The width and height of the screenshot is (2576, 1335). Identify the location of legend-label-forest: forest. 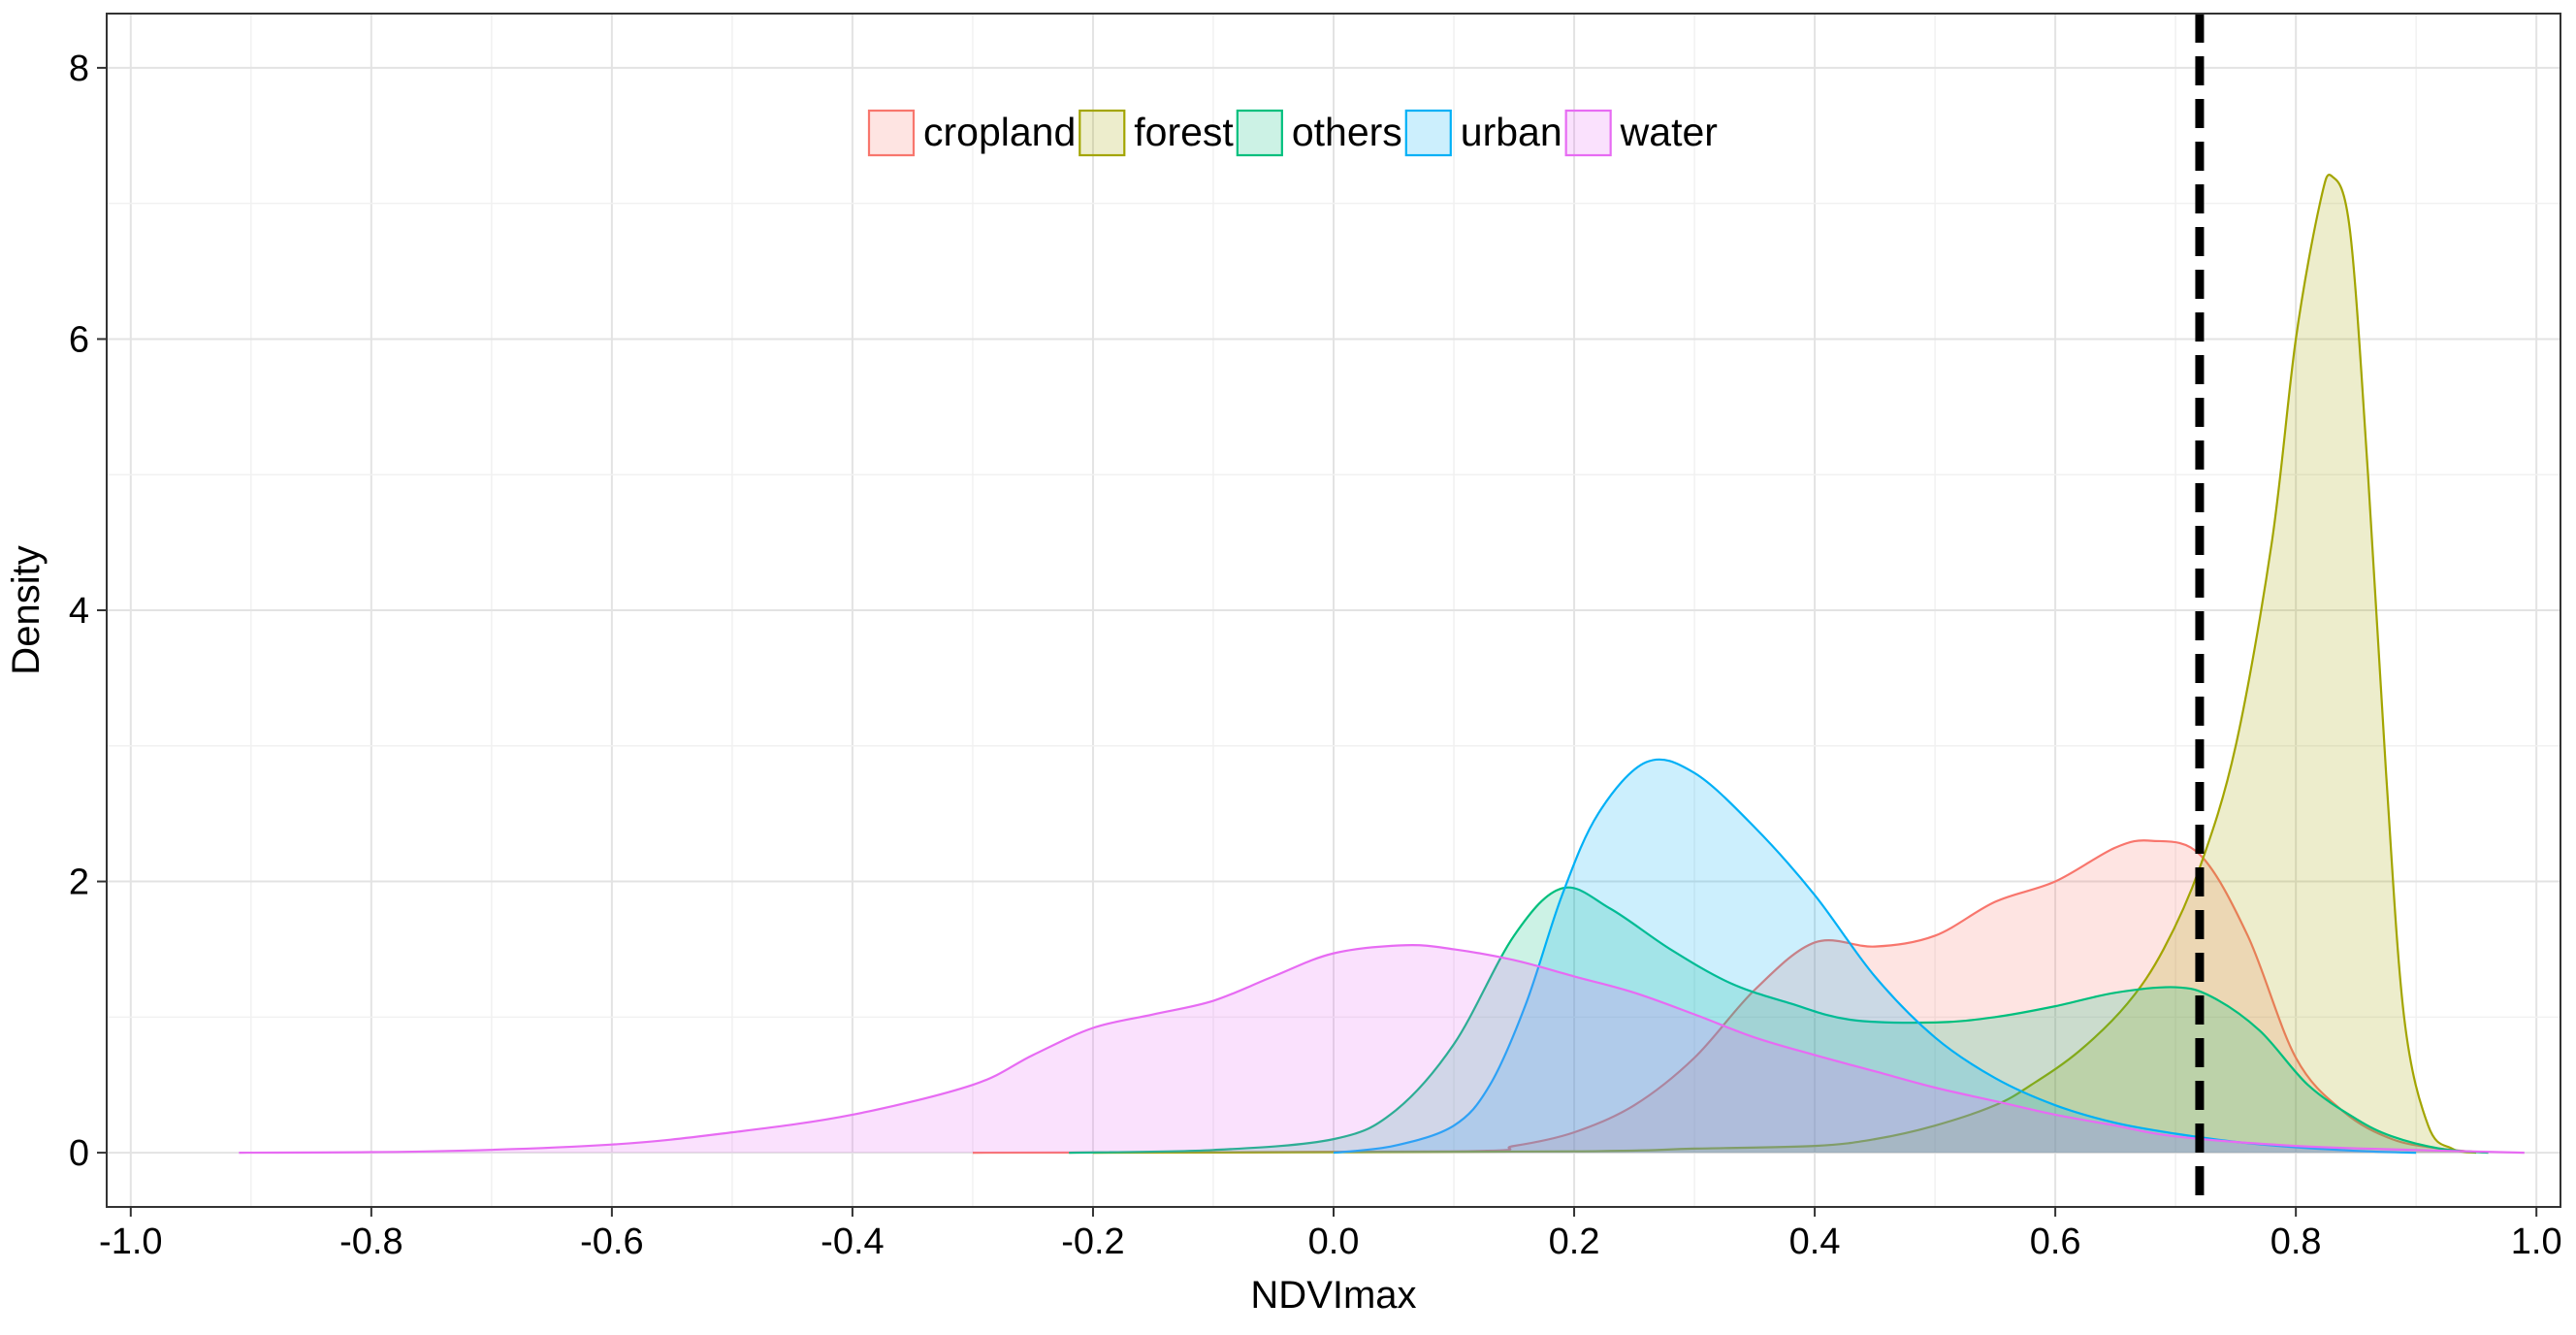
(1184, 132).